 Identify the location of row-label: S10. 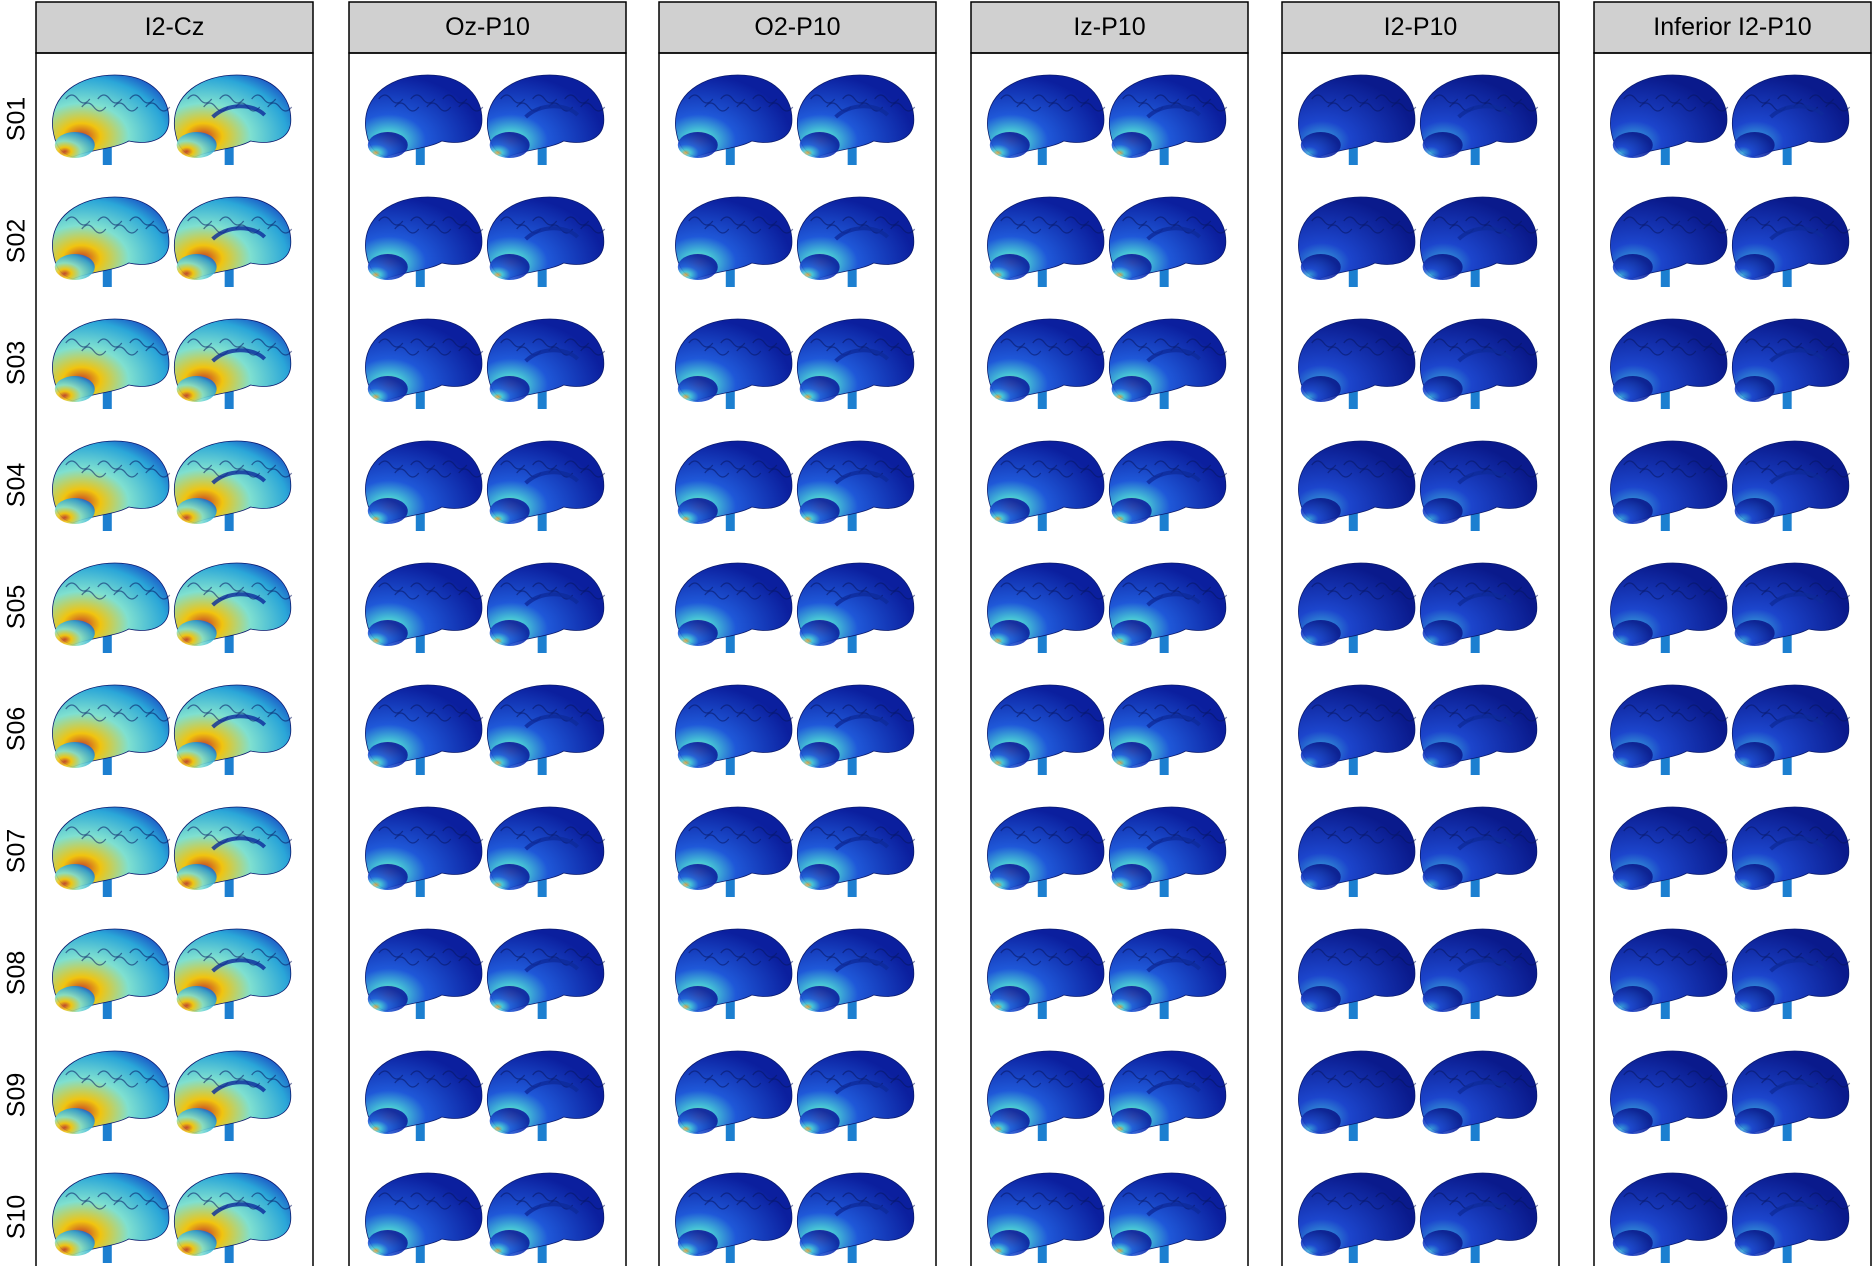
(17, 1217).